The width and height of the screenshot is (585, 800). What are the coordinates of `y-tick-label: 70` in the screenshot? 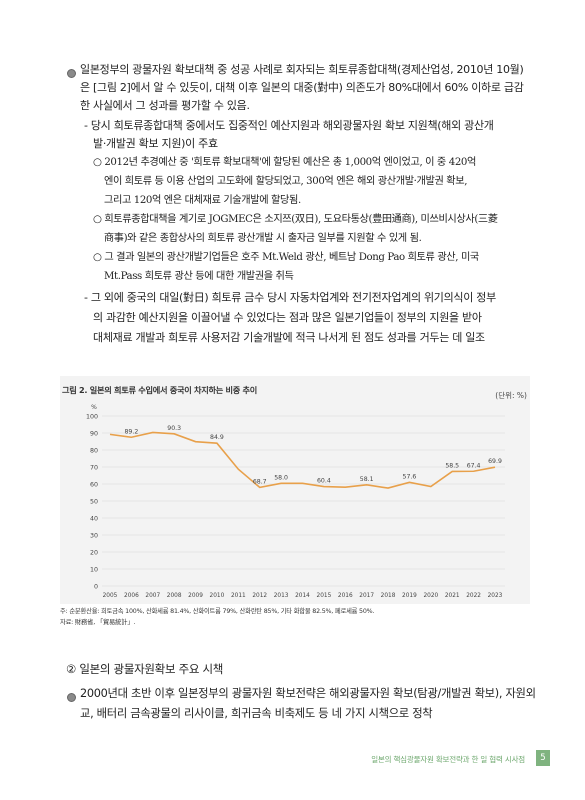 It's located at (94, 468).